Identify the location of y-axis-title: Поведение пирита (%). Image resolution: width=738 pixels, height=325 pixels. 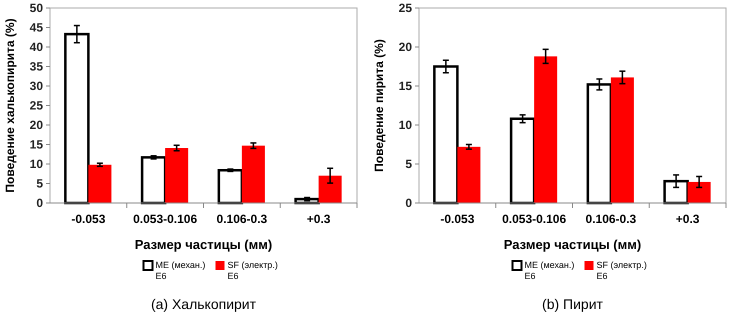
(379, 105).